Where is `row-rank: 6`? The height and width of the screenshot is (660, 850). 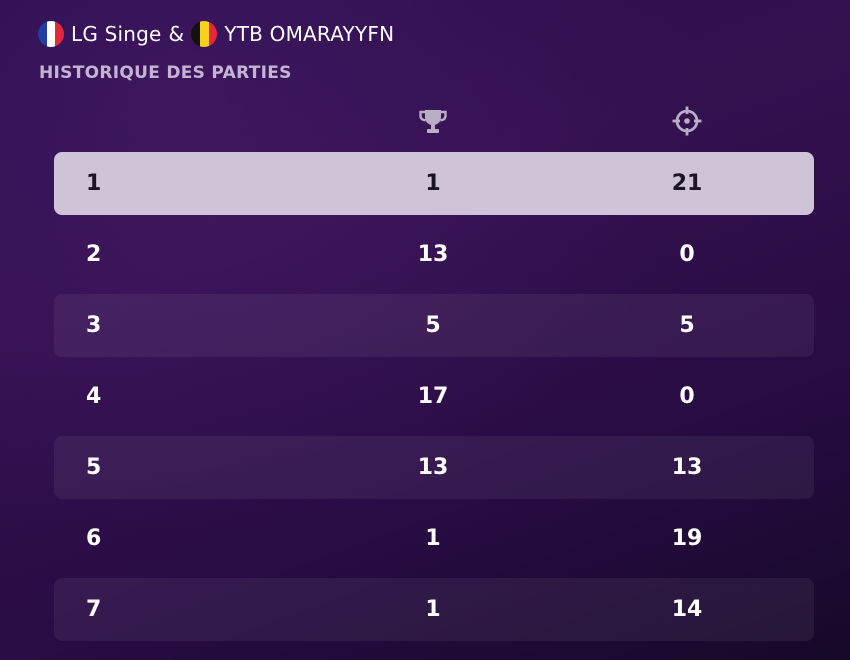 row-rank: 6 is located at coordinates (94, 538).